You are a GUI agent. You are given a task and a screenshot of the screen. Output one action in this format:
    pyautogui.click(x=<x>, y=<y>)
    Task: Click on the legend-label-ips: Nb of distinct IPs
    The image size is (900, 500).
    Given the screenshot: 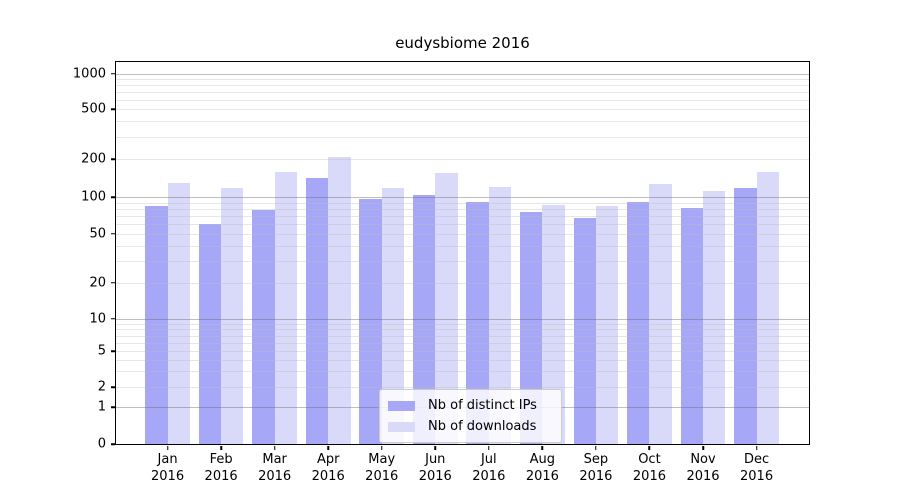 What is the action you would take?
    pyautogui.click(x=482, y=405)
    